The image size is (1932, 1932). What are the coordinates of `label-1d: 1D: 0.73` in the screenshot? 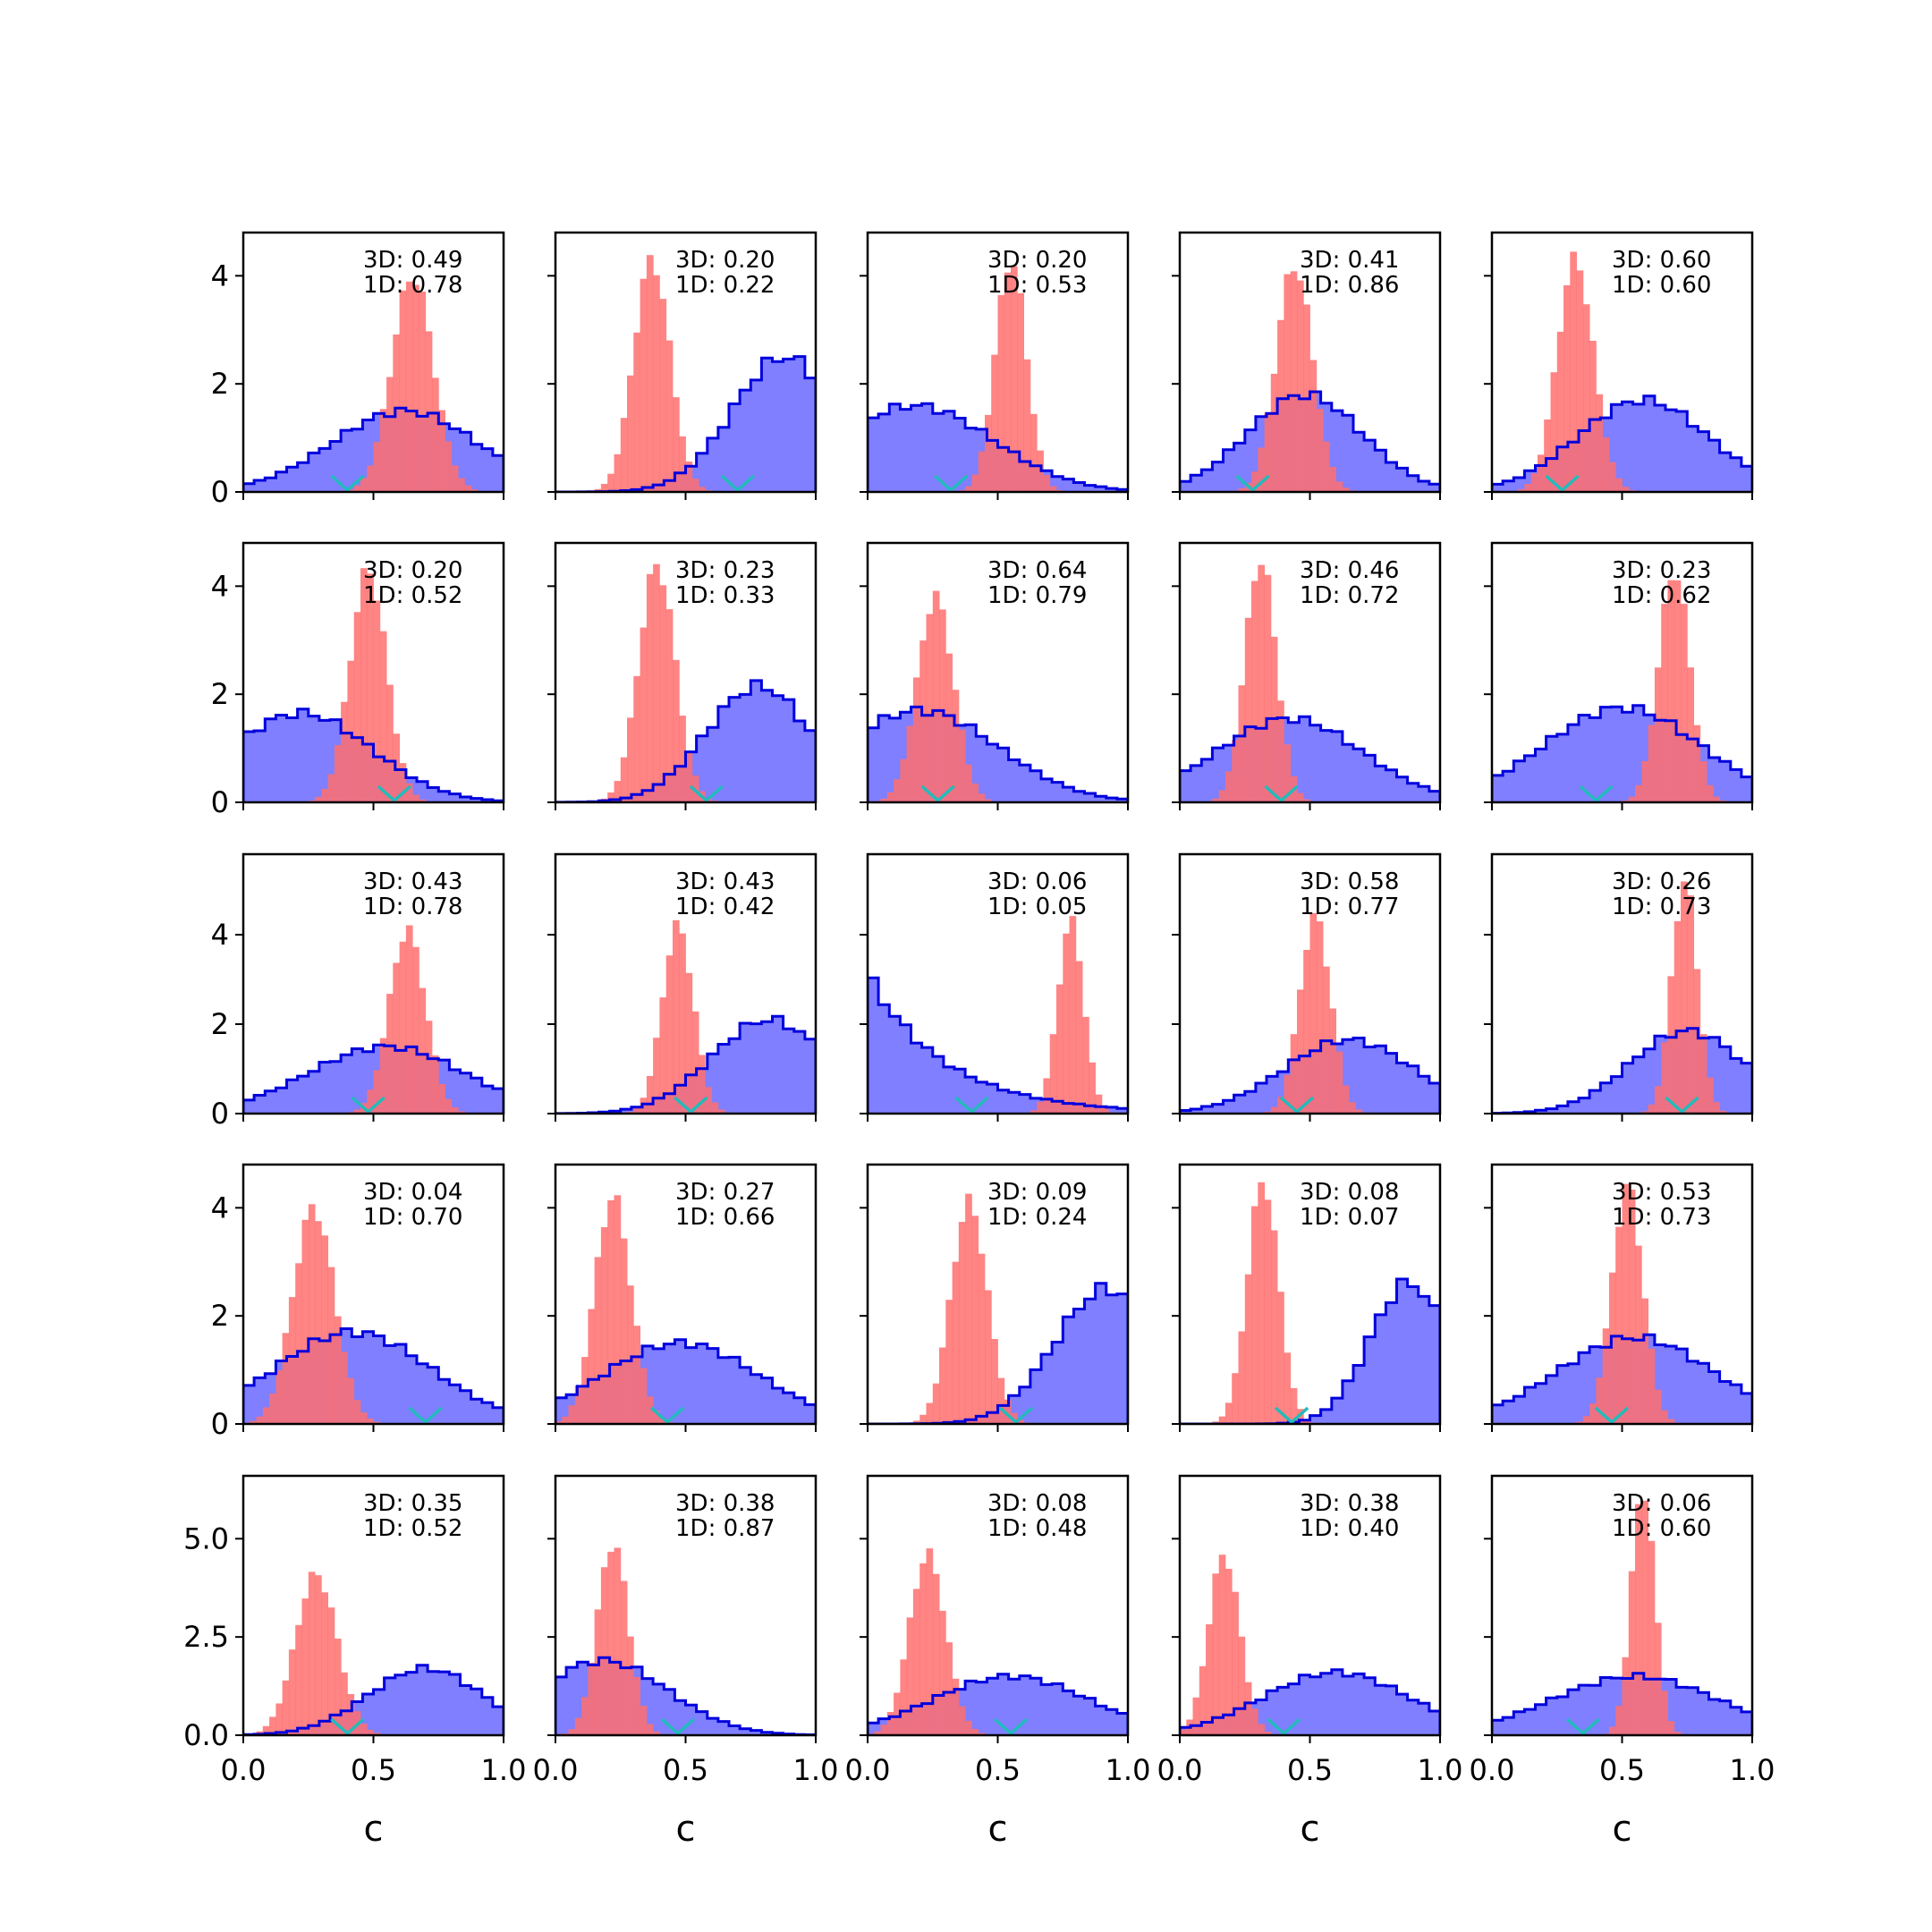 It's located at (1661, 1217).